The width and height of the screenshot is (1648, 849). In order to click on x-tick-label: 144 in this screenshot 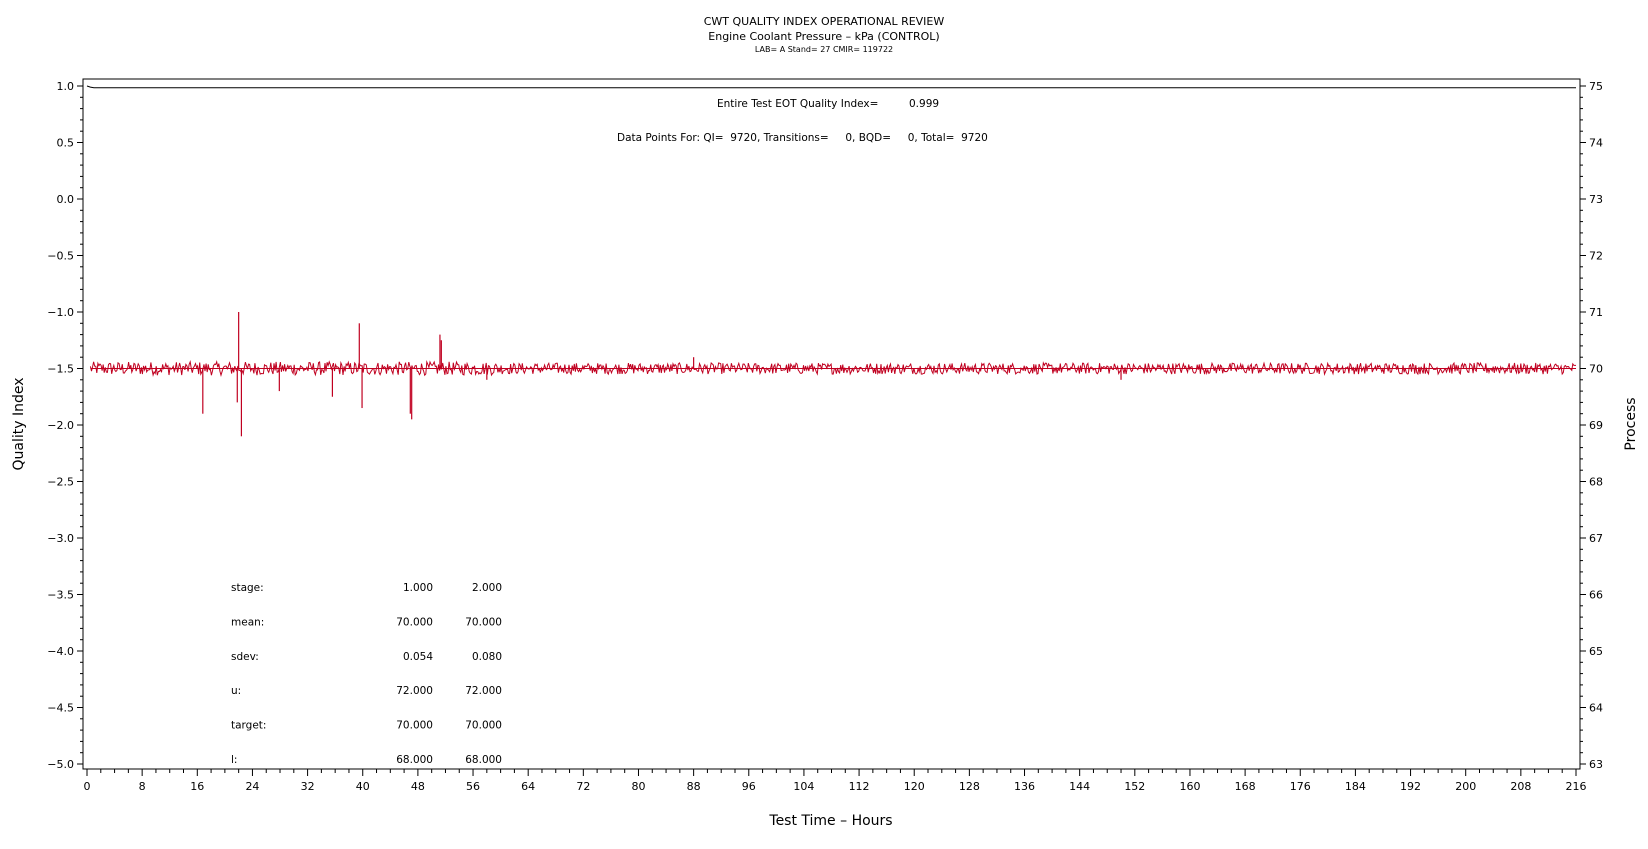, I will do `click(1079, 786)`.